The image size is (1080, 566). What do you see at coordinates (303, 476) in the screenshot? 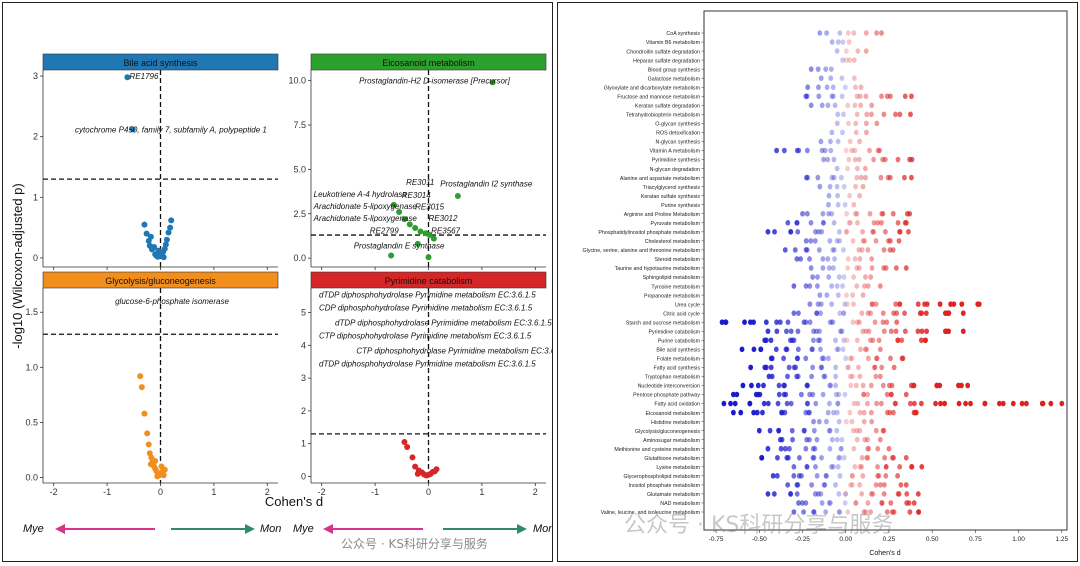
I see `y-tick-label: 0` at bounding box center [303, 476].